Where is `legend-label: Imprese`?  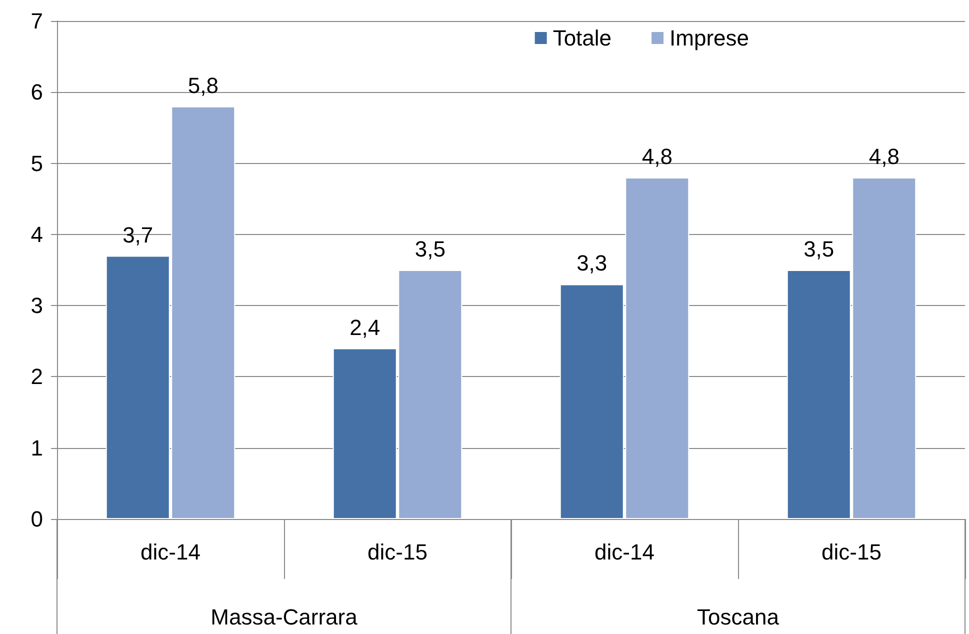 legend-label: Imprese is located at coordinates (710, 38).